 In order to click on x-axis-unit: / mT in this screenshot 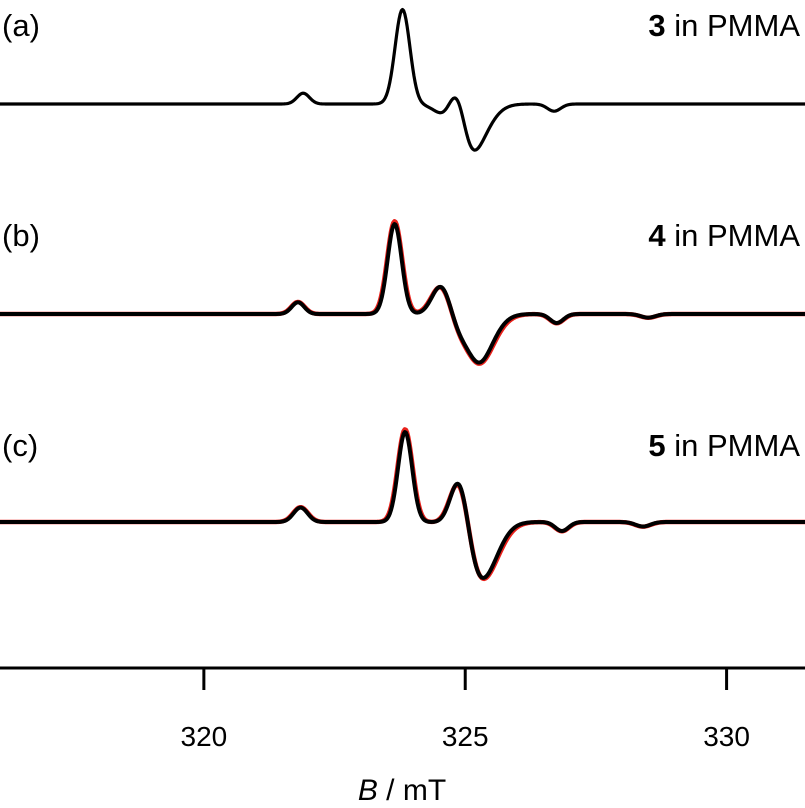, I will do `click(412, 790)`.